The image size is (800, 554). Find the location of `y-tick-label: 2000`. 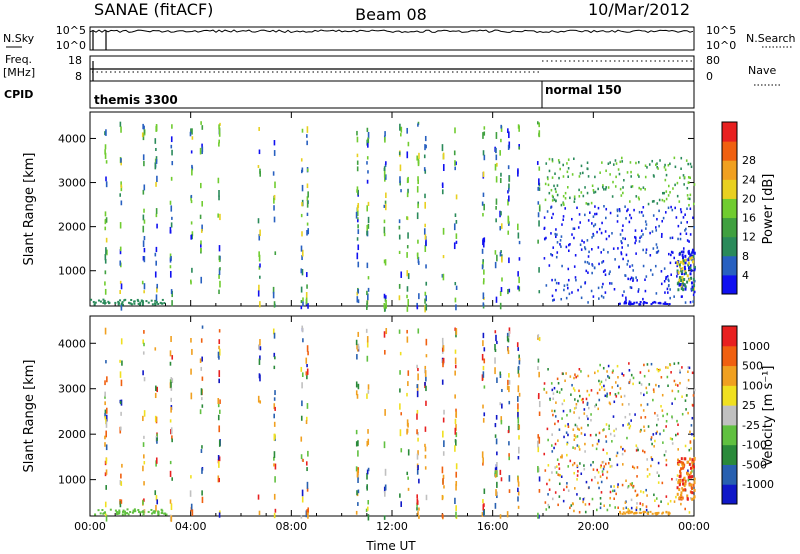

y-tick-label: 2000 is located at coordinates (72, 227).